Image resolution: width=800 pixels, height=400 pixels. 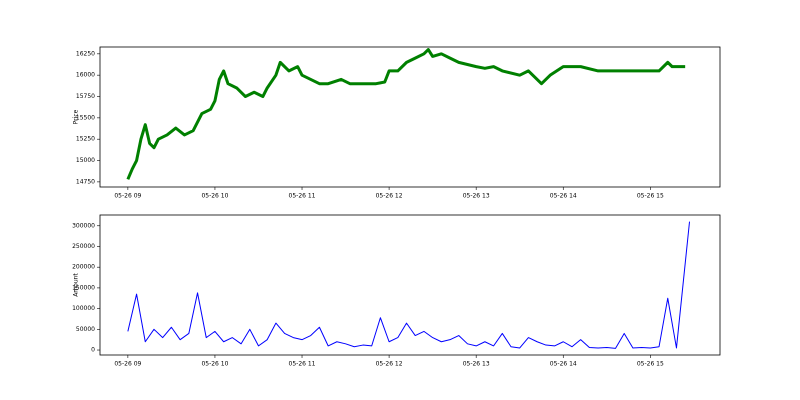 I want to click on y-tick-label: 16250, so click(x=85, y=53).